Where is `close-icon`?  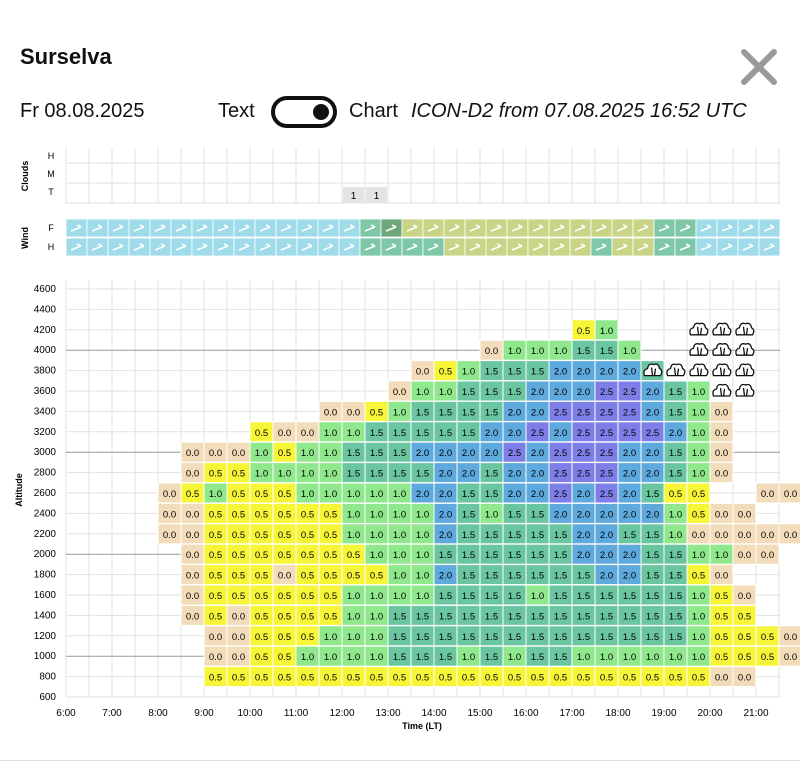
close-icon is located at coordinates (759, 67).